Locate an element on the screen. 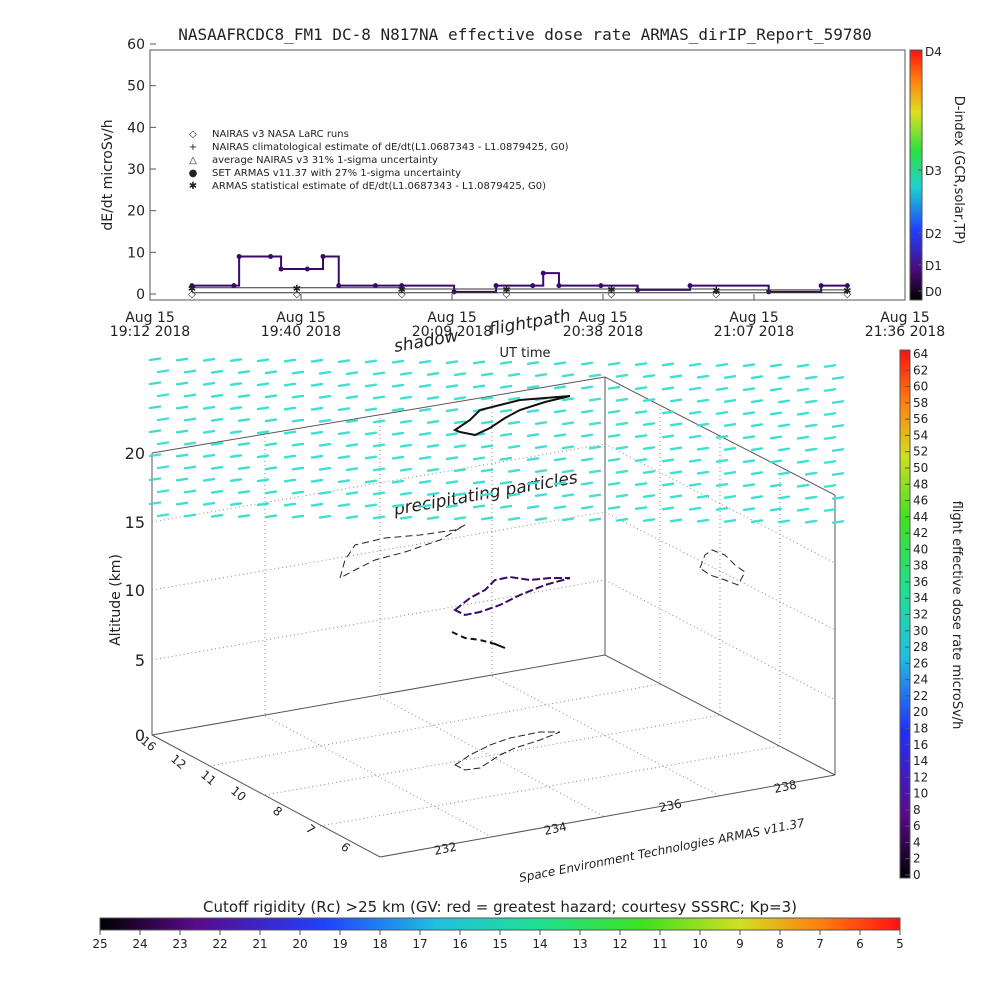 Image resolution: width=1000 pixels, height=1000 pixels. cutoff-tick-label: 16 is located at coordinates (459, 944).